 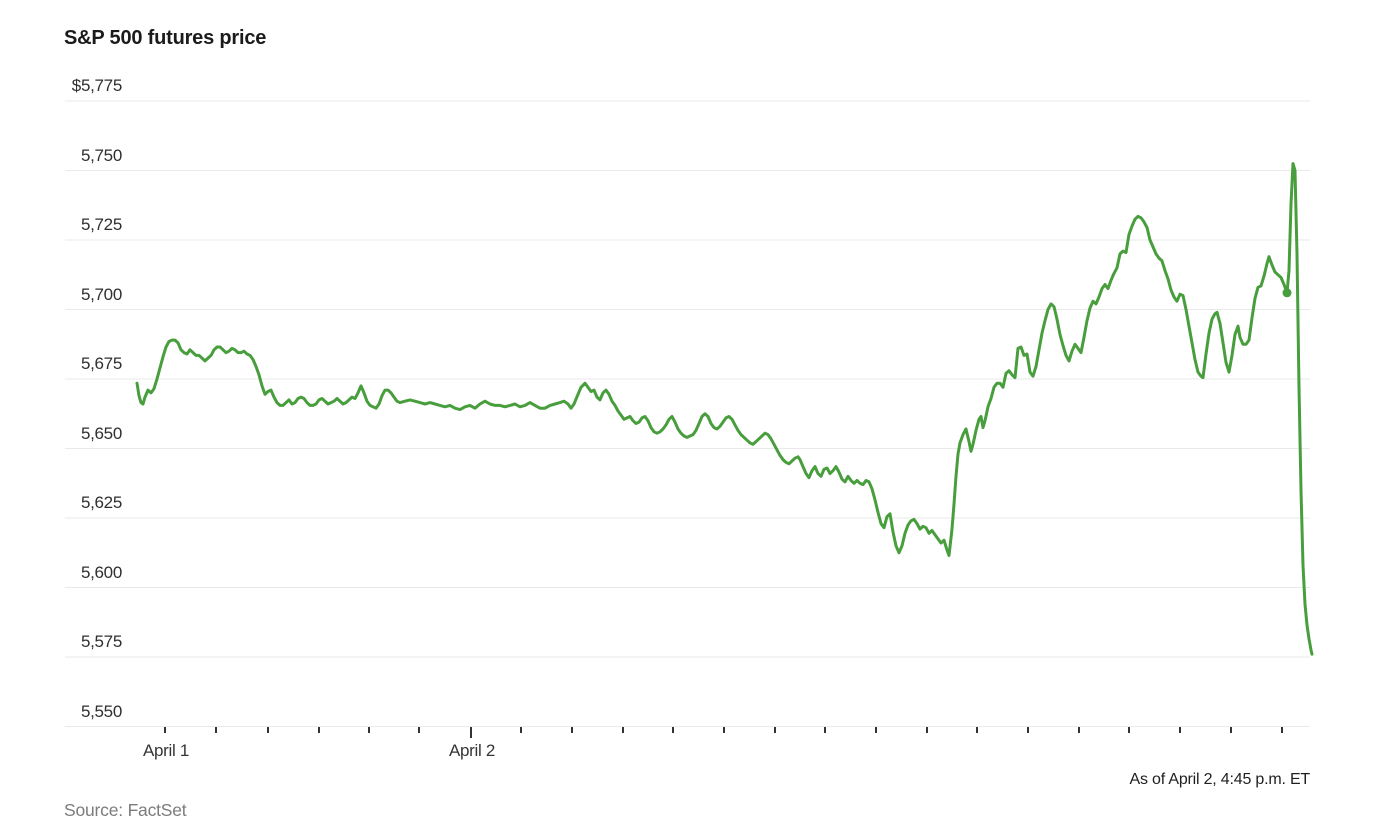 I want to click on source-note: Source: FactSet, so click(x=125, y=810).